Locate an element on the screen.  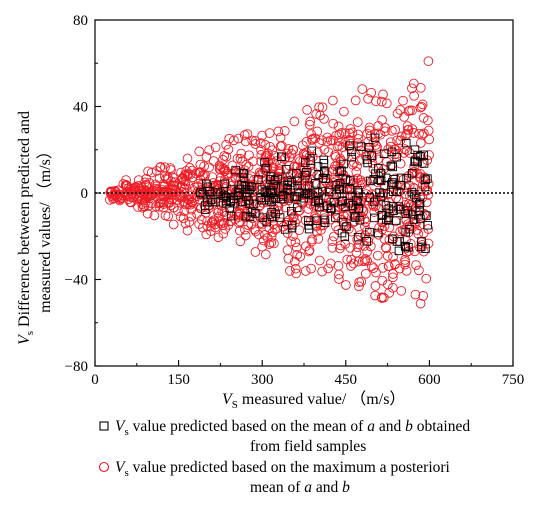
y-axis-ticks: −80 −40 0 40 80 is located at coordinates (83, 194).